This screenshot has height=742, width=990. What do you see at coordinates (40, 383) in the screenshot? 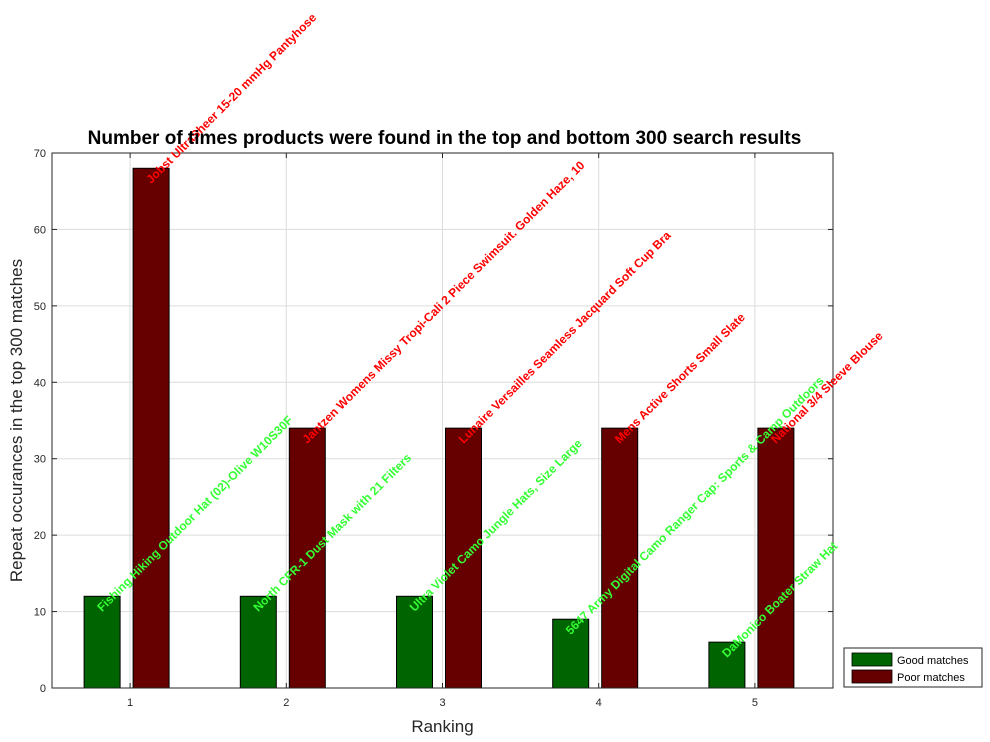
I see `y-tick-label: 40` at bounding box center [40, 383].